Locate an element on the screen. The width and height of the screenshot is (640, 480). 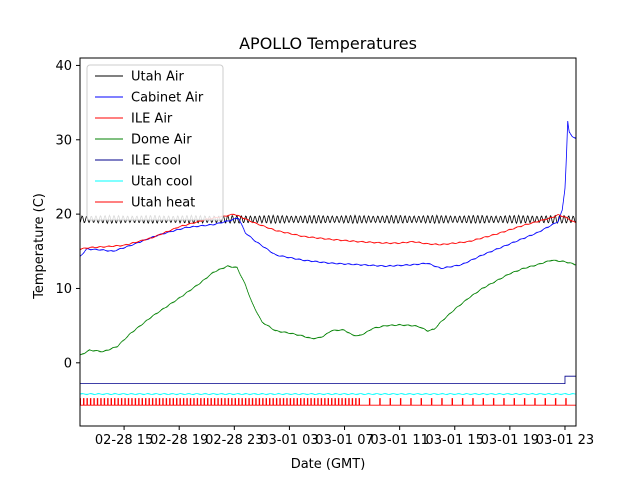
legend-label-utah-cool: Utah cool is located at coordinates (162, 182).